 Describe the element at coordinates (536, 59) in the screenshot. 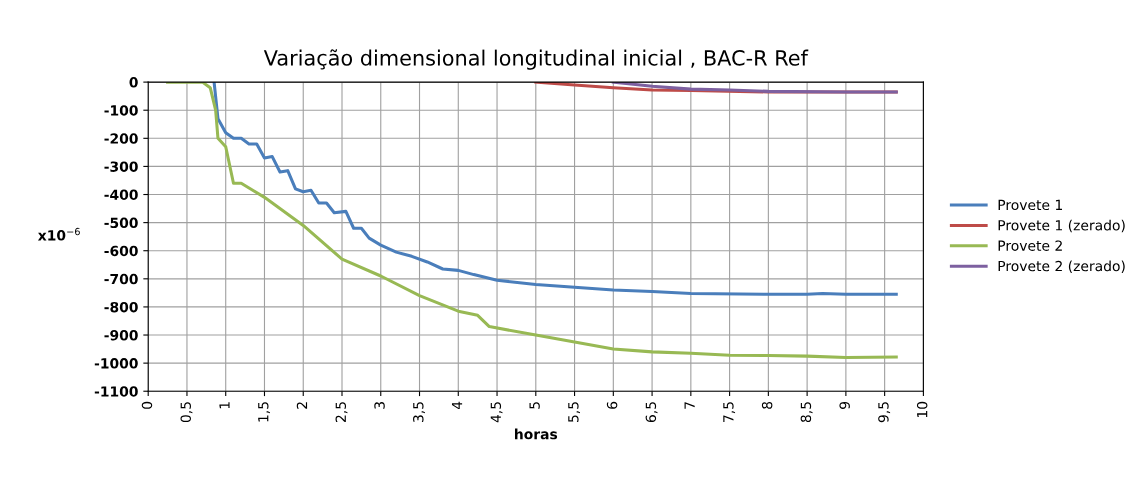

I see `chart-title: Variação dimensional longitudinal inicial , BAC-R Ref` at that location.